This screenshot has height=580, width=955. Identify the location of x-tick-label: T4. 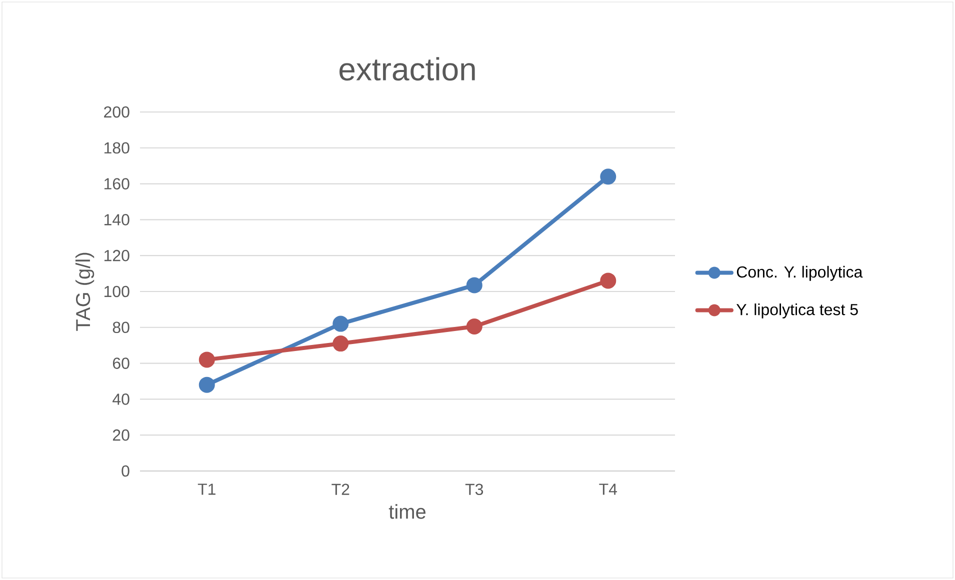
(608, 489).